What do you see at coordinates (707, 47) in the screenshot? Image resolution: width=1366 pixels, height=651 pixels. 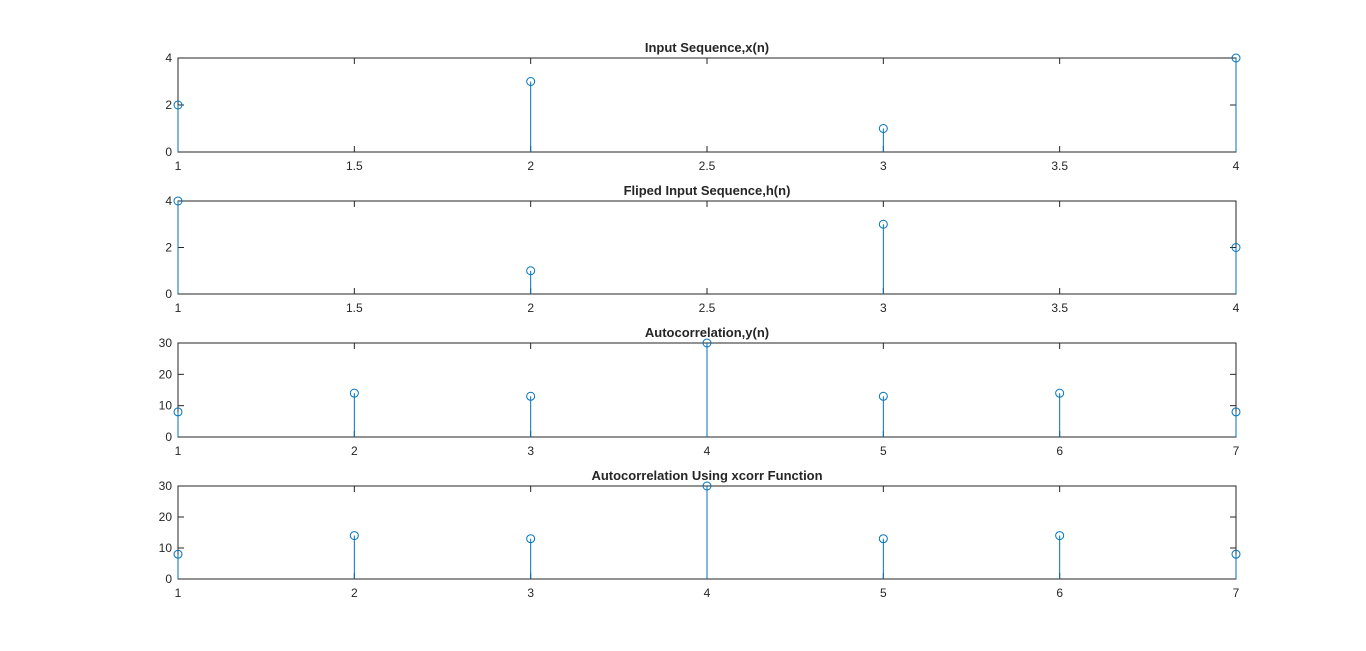 I see `subplot-title: Input Sequence,x(n)` at bounding box center [707, 47].